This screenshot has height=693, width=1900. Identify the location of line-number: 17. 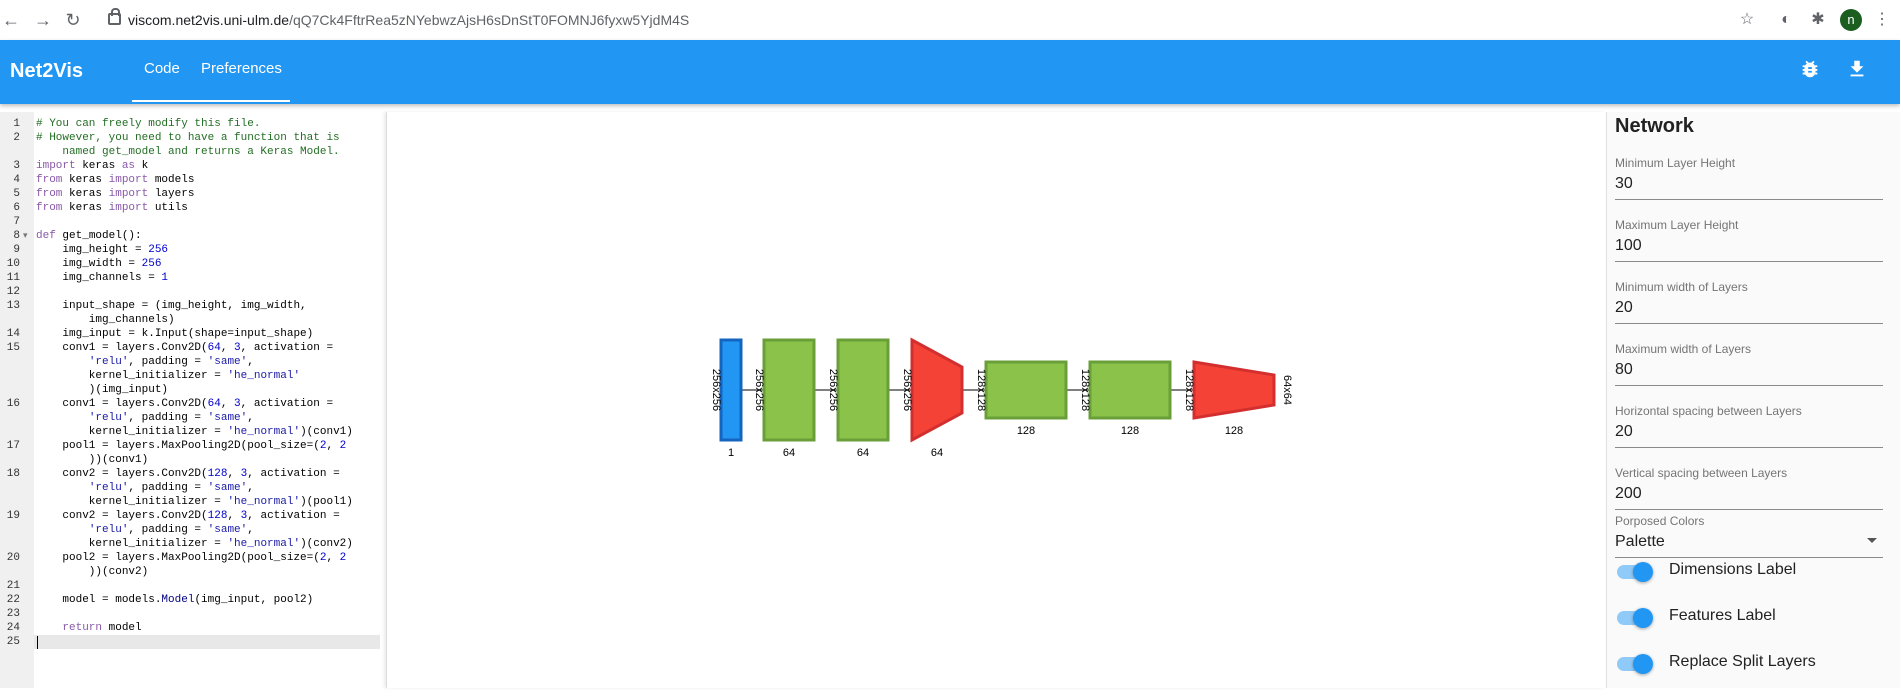
(13, 446).